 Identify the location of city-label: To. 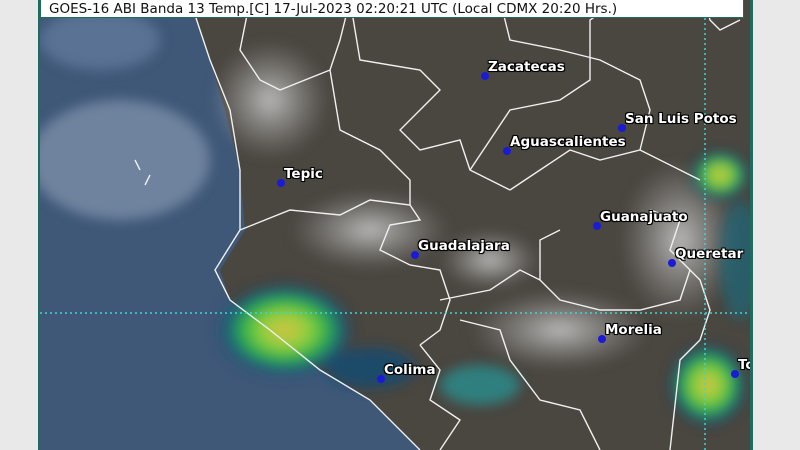
(744, 365).